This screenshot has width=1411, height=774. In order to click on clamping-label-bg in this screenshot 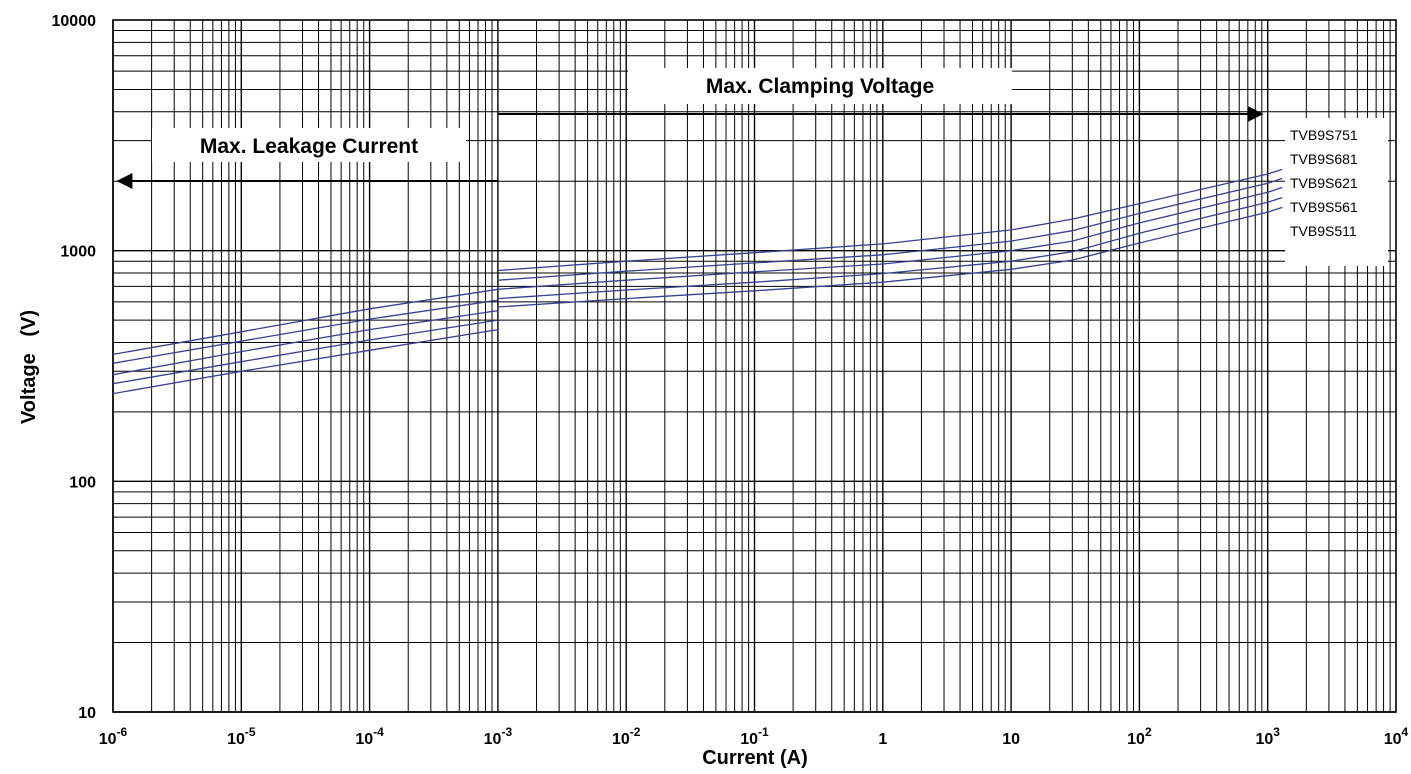, I will do `click(820, 86)`.